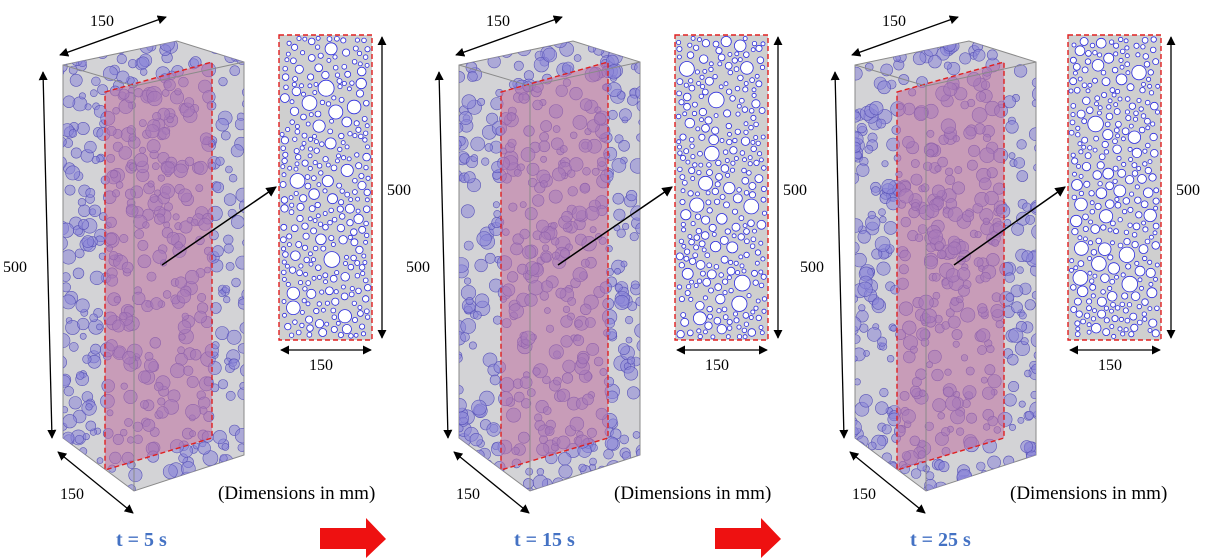  Describe the element at coordinates (1114, 187) in the screenshot. I see `cross-section-view` at that location.